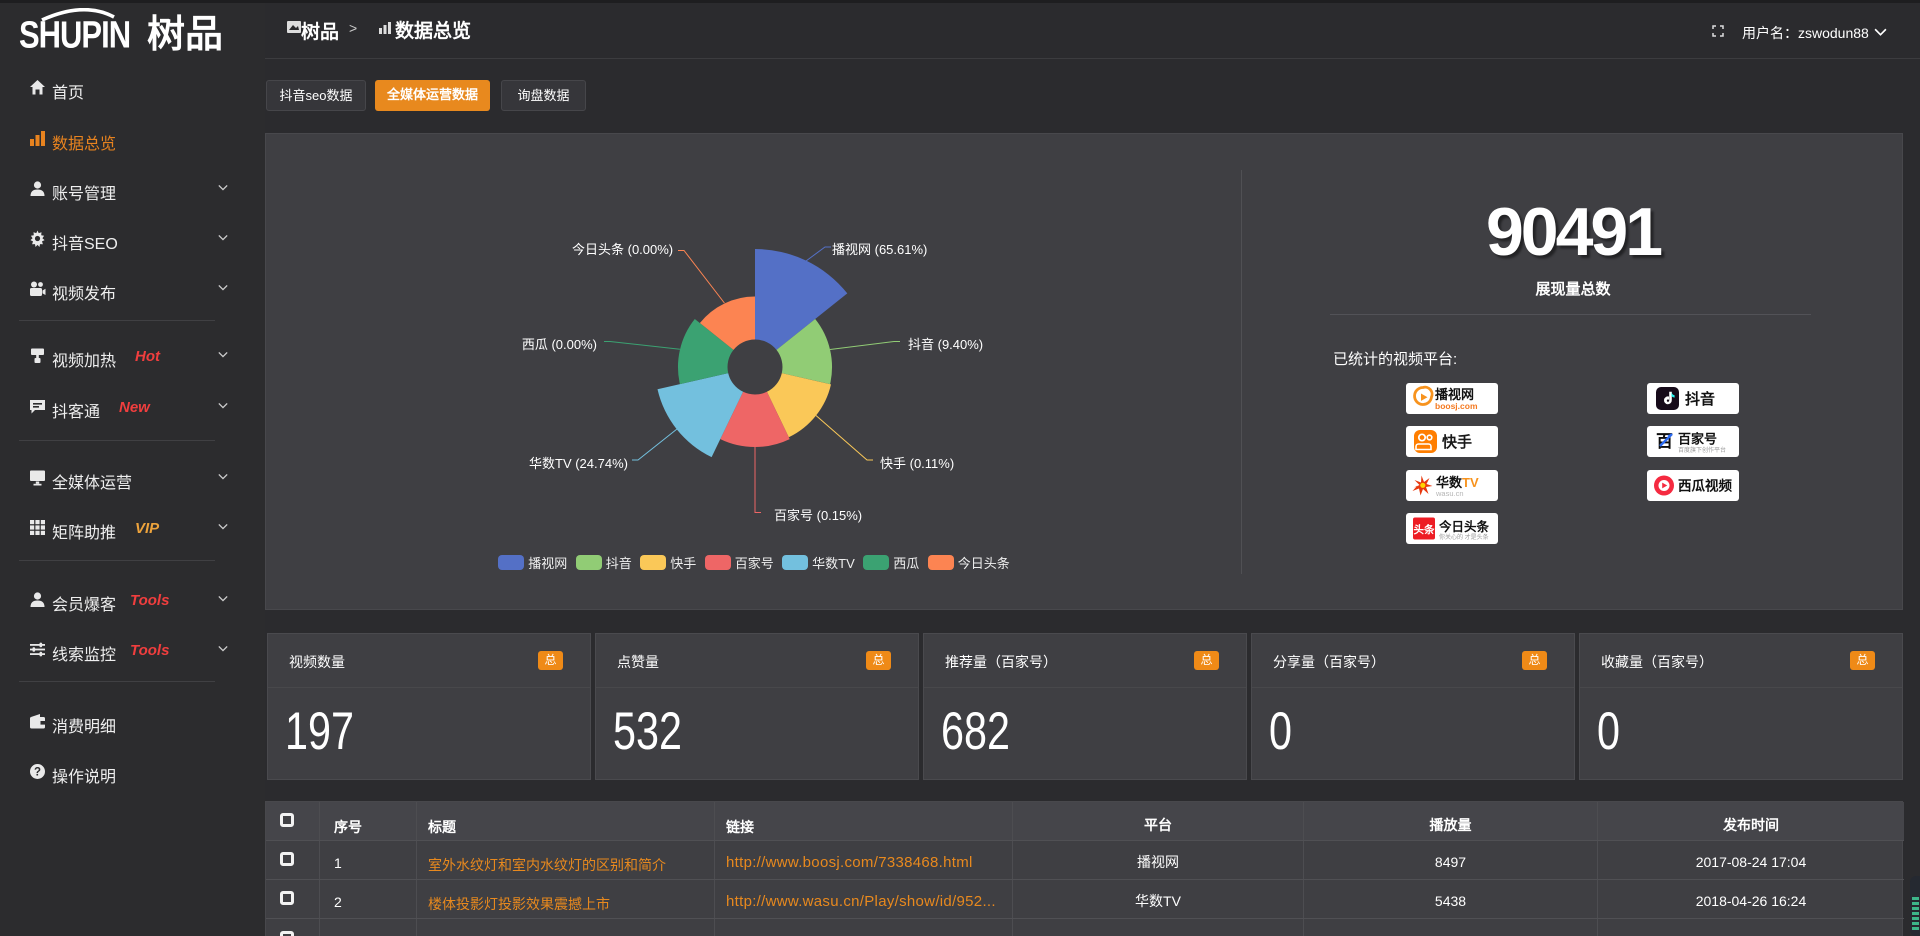 The height and width of the screenshot is (936, 1920). I want to click on svg-text: 你关心的 才是头条, so click(1464, 537).